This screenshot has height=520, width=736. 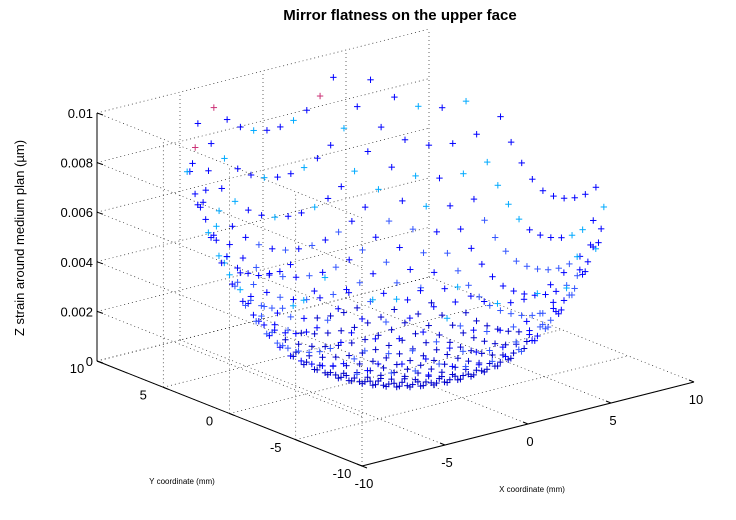 I want to click on x-tick-label: 5, so click(x=612, y=420).